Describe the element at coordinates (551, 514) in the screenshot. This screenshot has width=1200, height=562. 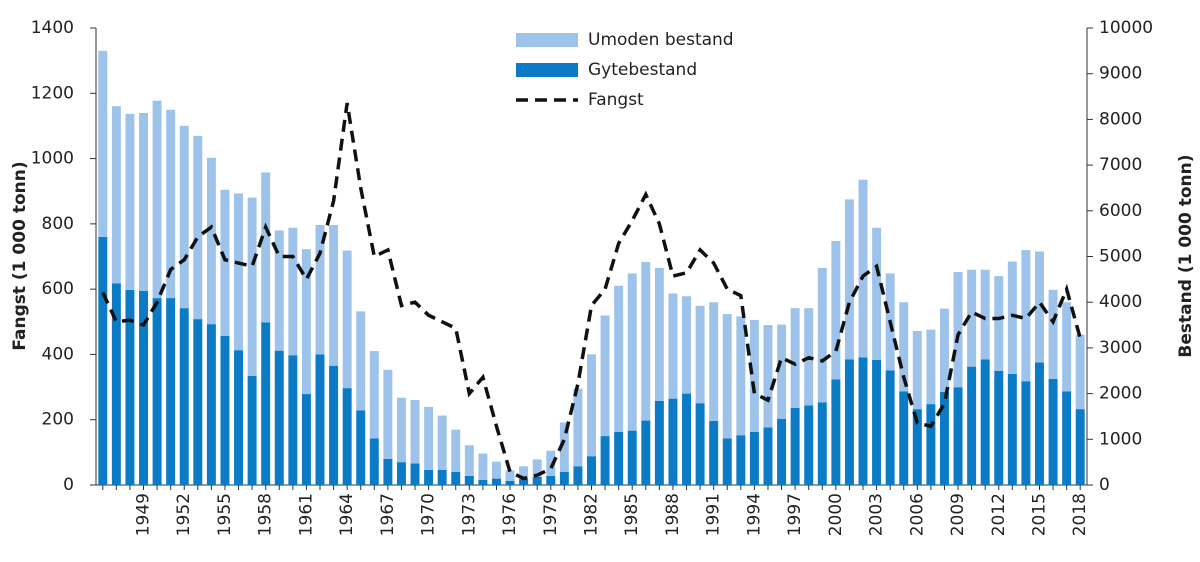
I see `x-tick-label: 1979` at that location.